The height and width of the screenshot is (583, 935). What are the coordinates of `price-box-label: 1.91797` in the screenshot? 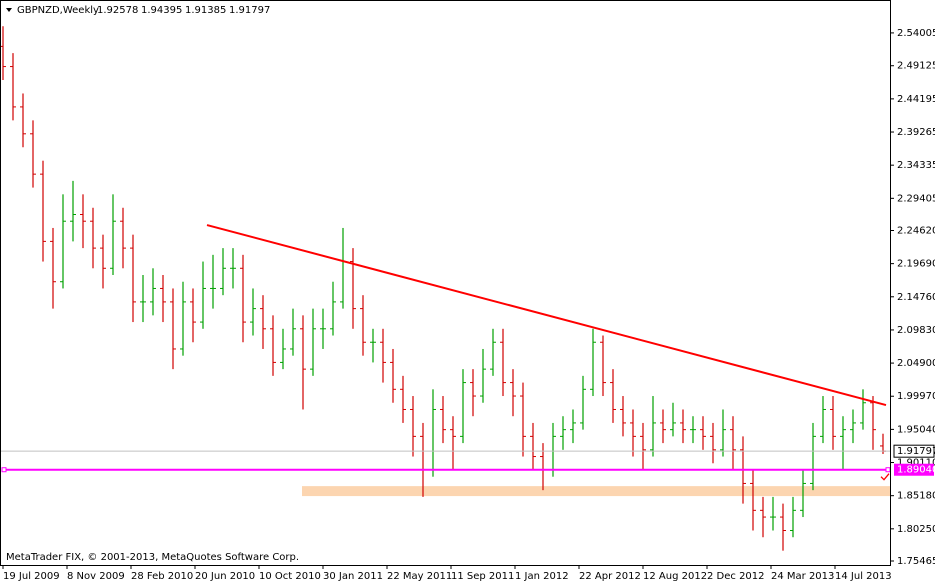 It's located at (916, 451).